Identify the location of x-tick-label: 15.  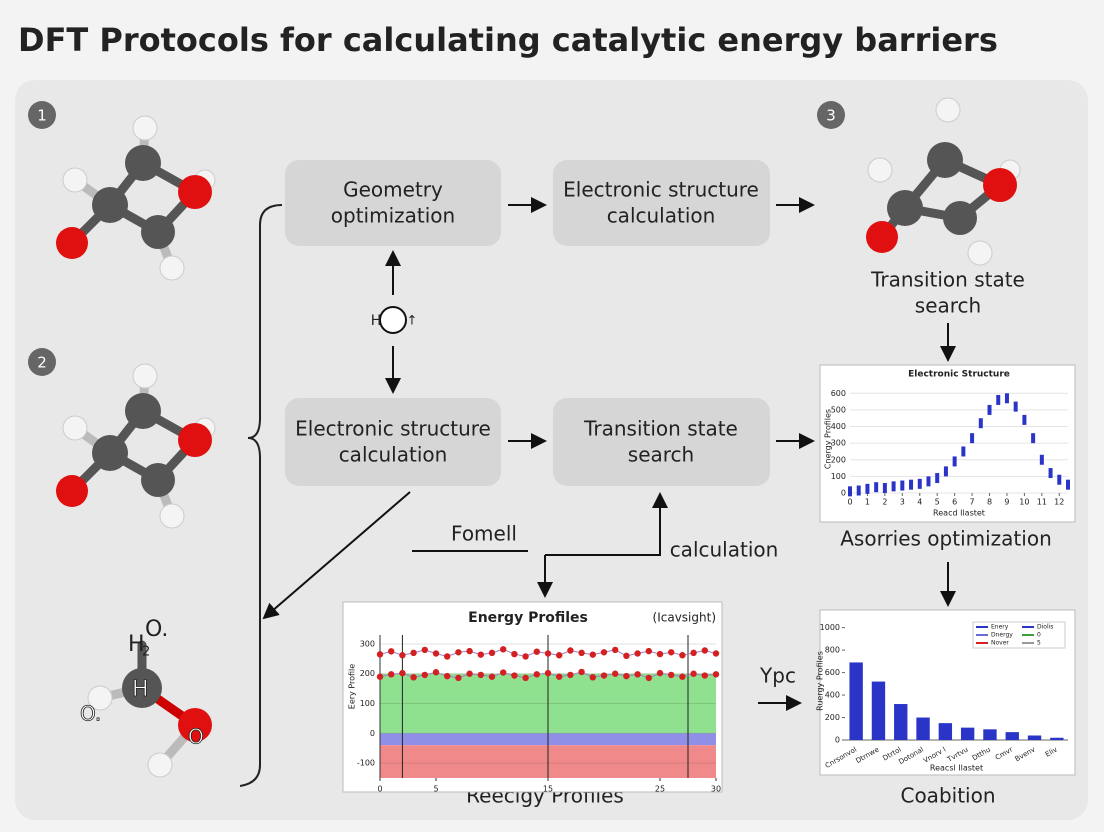
(548, 789).